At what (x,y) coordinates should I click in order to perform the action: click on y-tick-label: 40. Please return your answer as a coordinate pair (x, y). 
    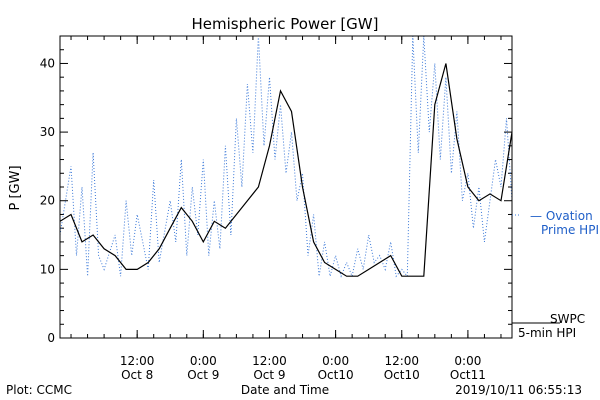
    Looking at the image, I should click on (47, 63).